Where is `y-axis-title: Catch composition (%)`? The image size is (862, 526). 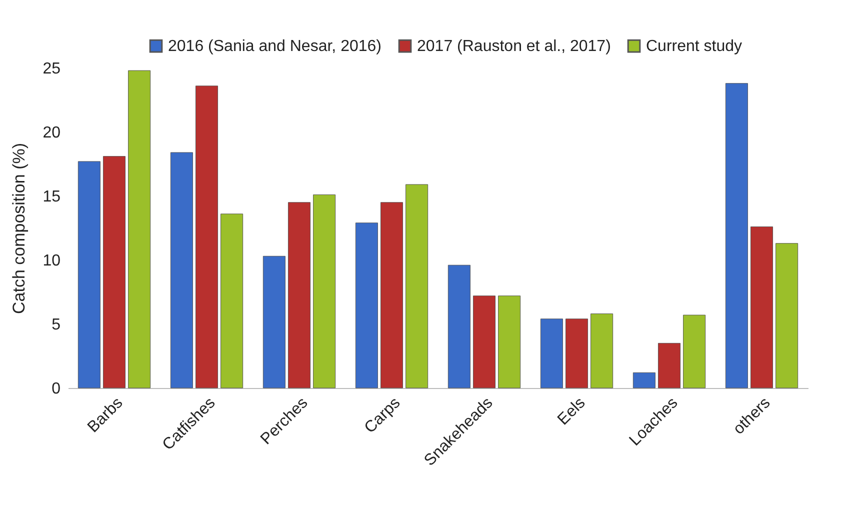 y-axis-title: Catch composition (%) is located at coordinates (19, 228).